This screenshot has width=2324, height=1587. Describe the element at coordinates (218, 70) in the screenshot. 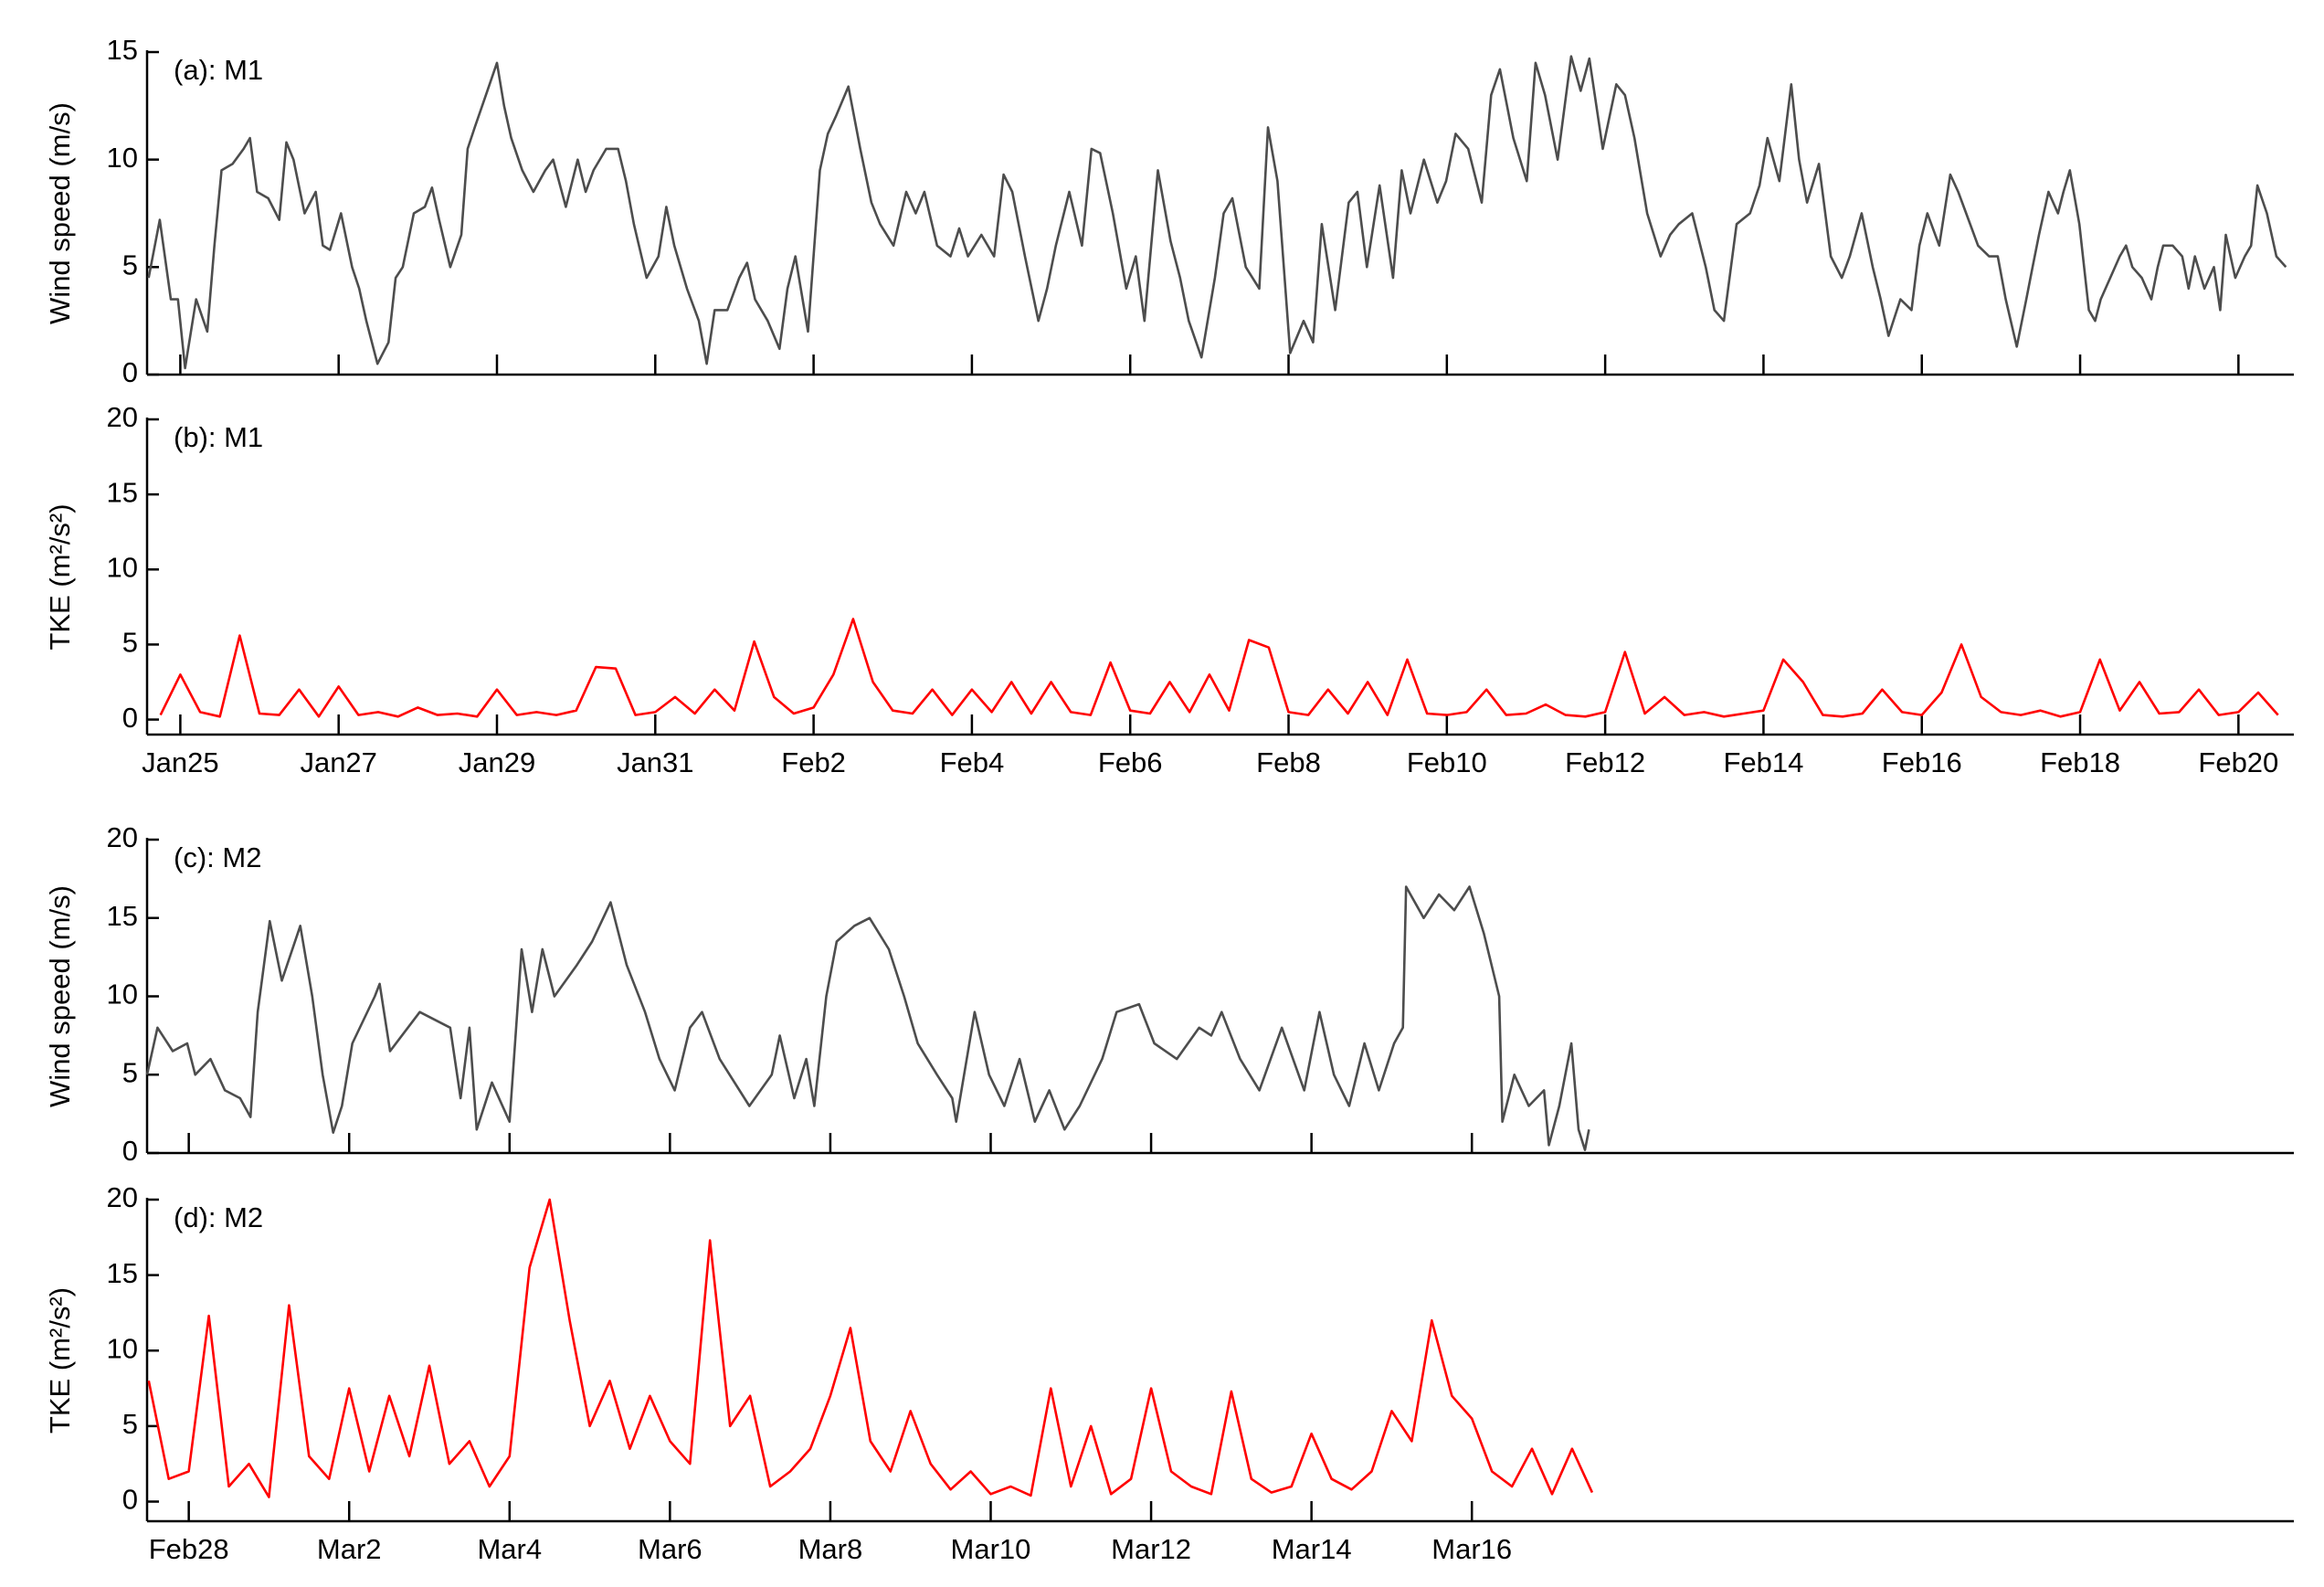

I see `panel-label: (a): M1` at that location.